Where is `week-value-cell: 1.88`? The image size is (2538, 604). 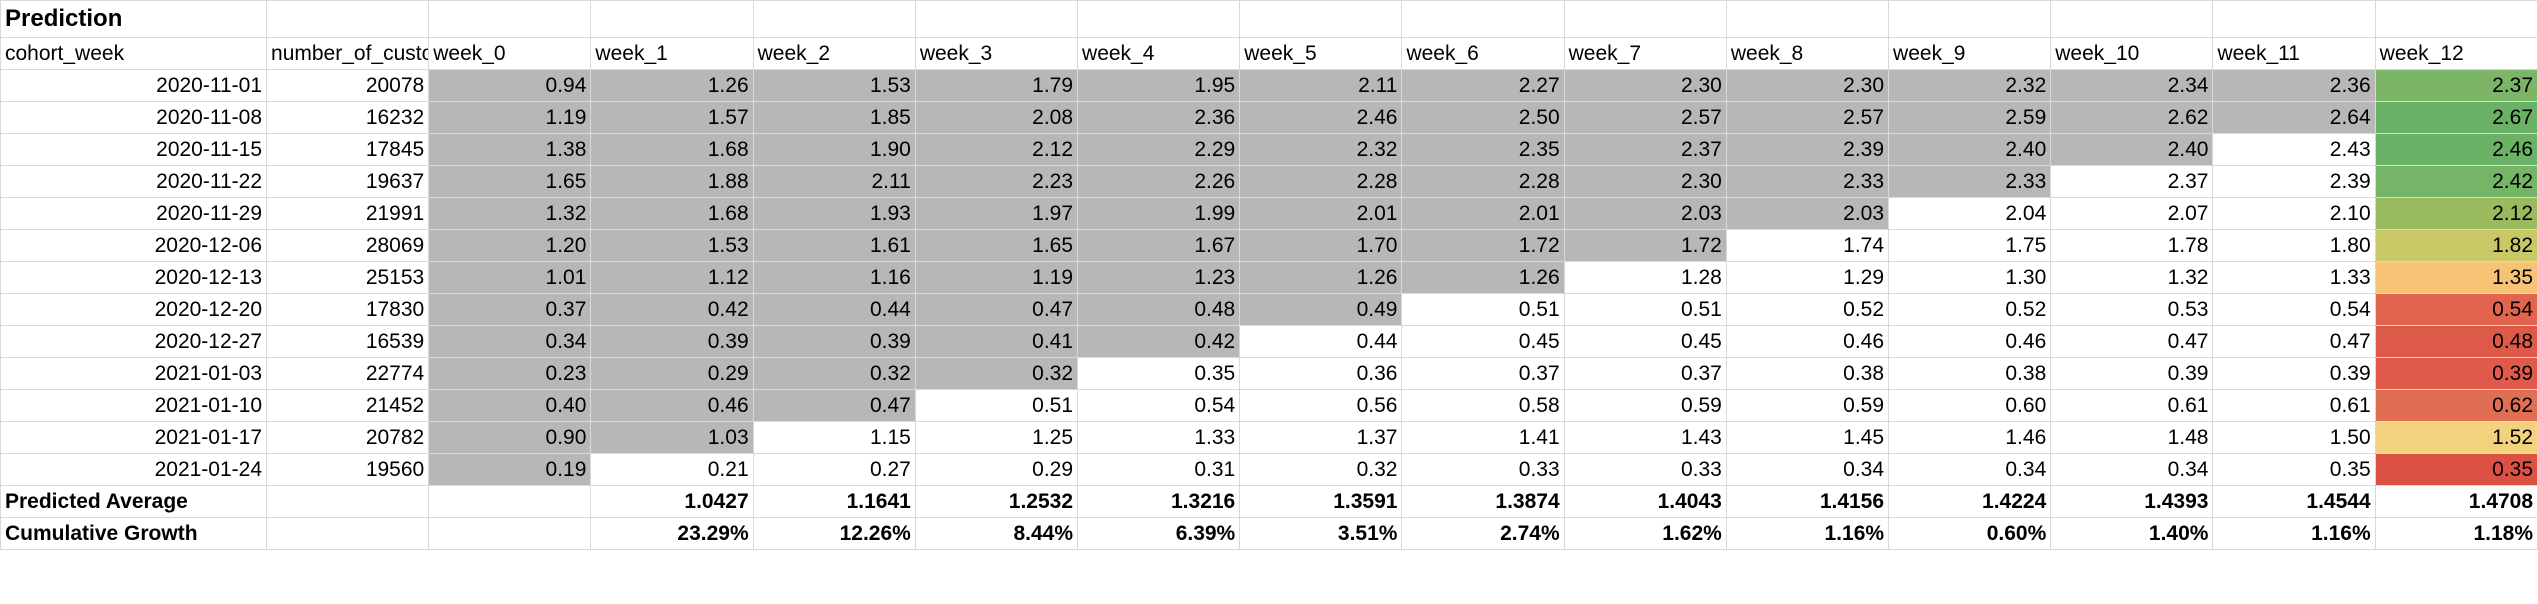
week-value-cell: 1.88 is located at coordinates (672, 181).